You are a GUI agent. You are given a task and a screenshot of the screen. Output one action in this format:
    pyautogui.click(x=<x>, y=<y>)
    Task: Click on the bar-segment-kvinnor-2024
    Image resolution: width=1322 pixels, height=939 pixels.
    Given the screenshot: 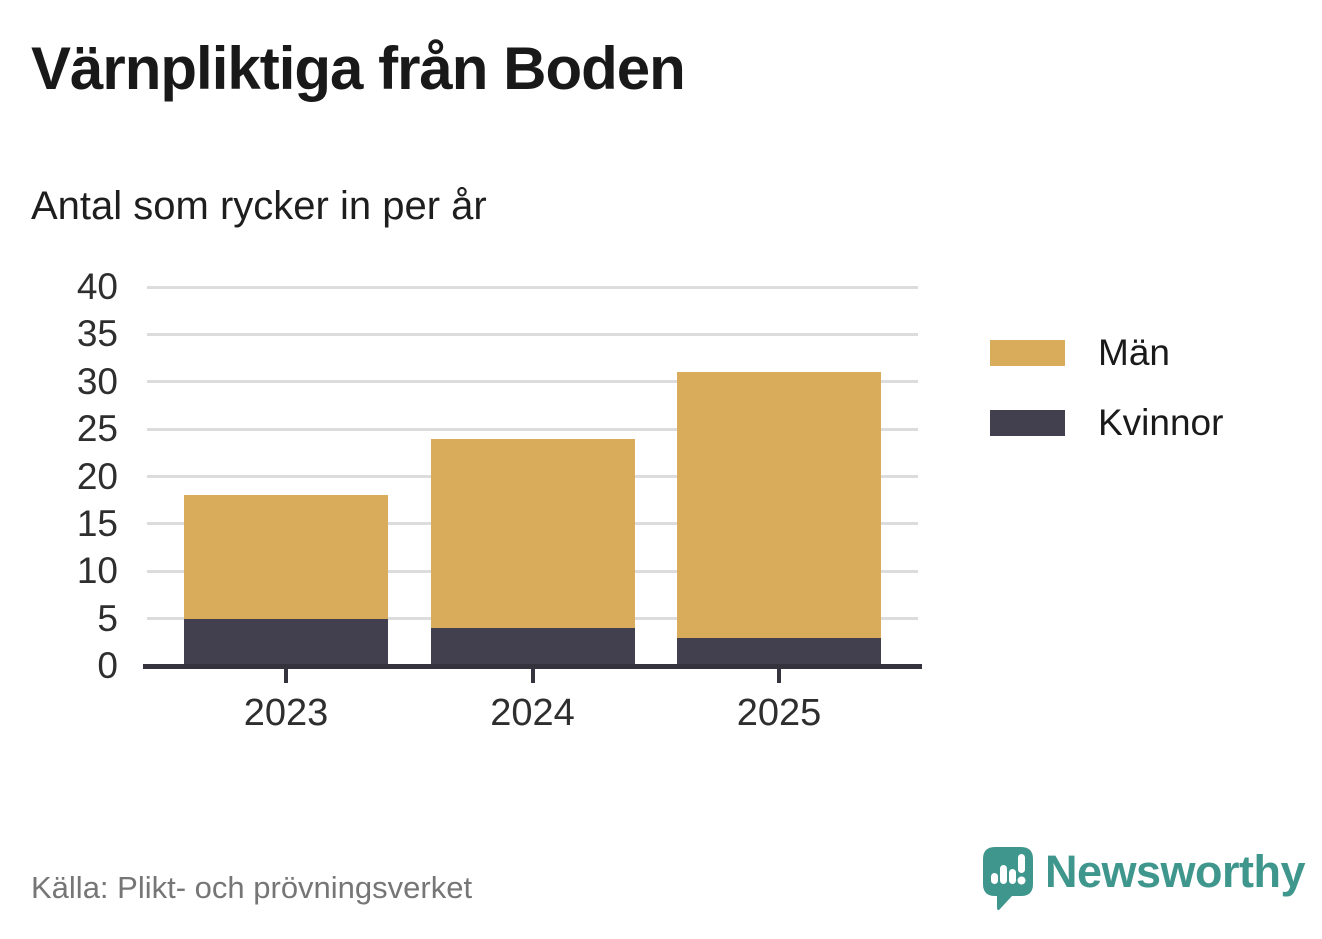 What is the action you would take?
    pyautogui.click(x=532, y=647)
    